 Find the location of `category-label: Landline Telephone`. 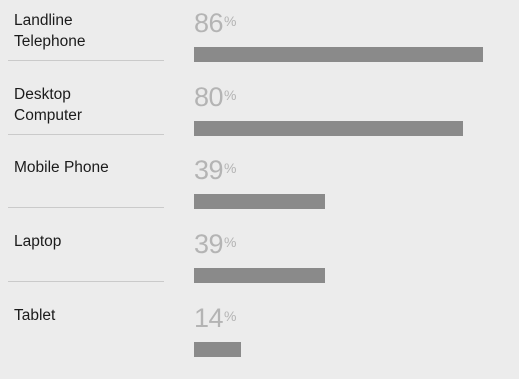

category-label: Landline Telephone is located at coordinates (50, 31).